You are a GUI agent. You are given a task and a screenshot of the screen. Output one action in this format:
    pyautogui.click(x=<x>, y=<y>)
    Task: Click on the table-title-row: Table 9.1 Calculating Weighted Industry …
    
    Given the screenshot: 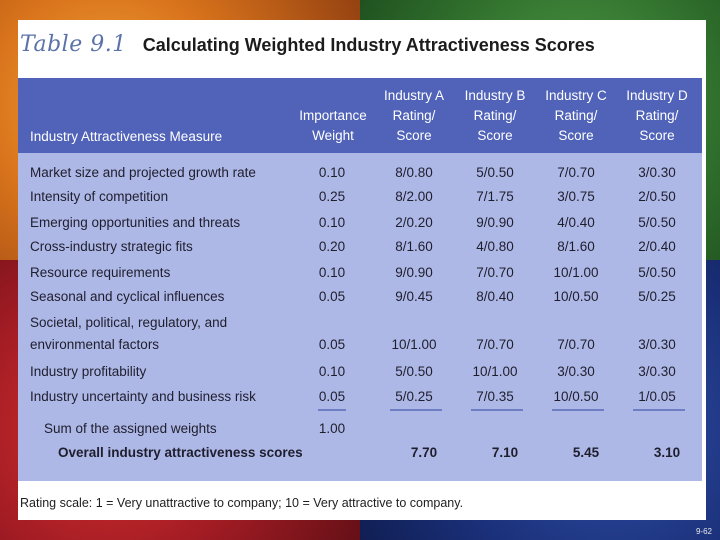 What is the action you would take?
    pyautogui.click(x=307, y=50)
    